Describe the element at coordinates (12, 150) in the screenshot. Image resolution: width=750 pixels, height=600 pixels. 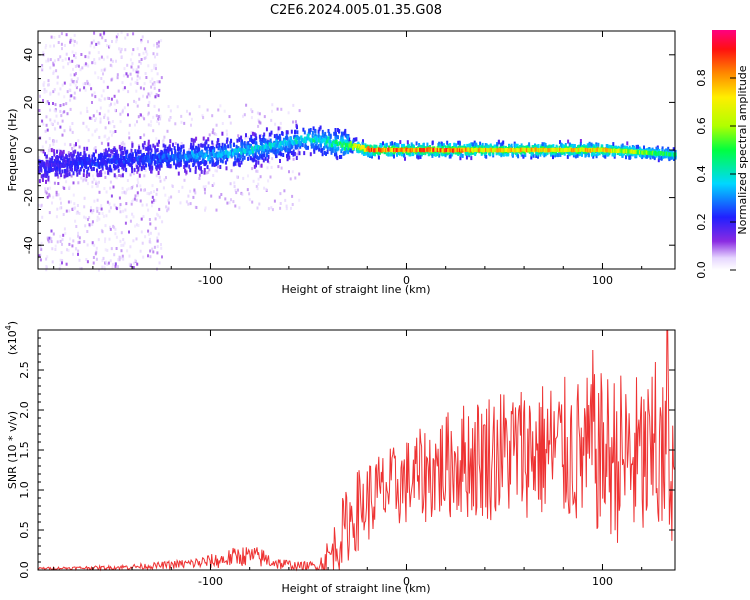
I see `spectrogram-ylabel: Frequency (Hz)` at that location.